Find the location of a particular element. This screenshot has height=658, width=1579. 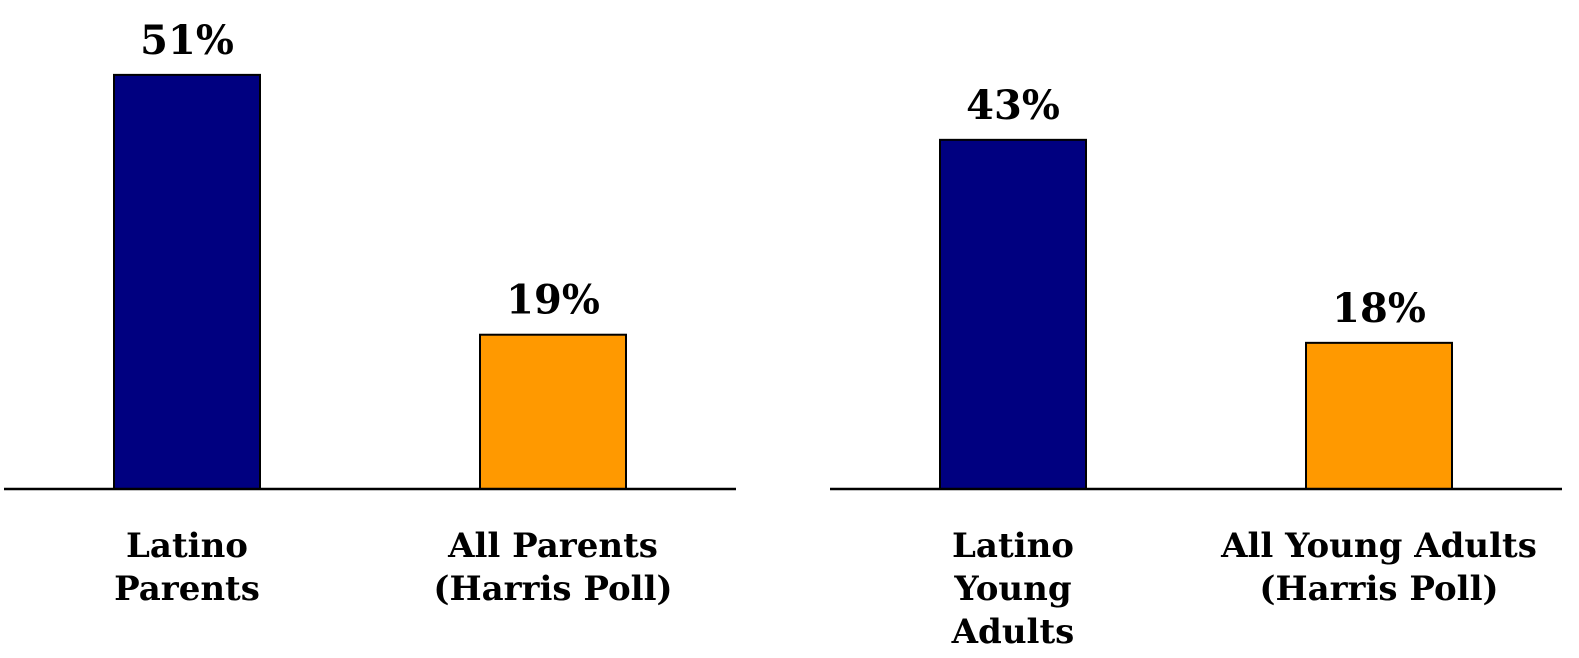

category-label-1-2: All Parents (Harris Poll) is located at coordinates (552, 567).